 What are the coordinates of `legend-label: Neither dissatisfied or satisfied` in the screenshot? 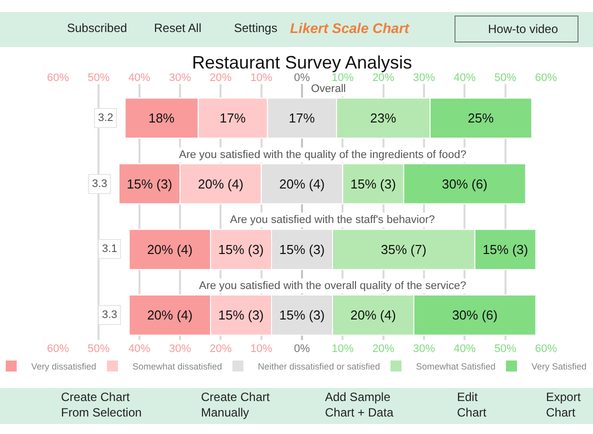 It's located at (319, 367).